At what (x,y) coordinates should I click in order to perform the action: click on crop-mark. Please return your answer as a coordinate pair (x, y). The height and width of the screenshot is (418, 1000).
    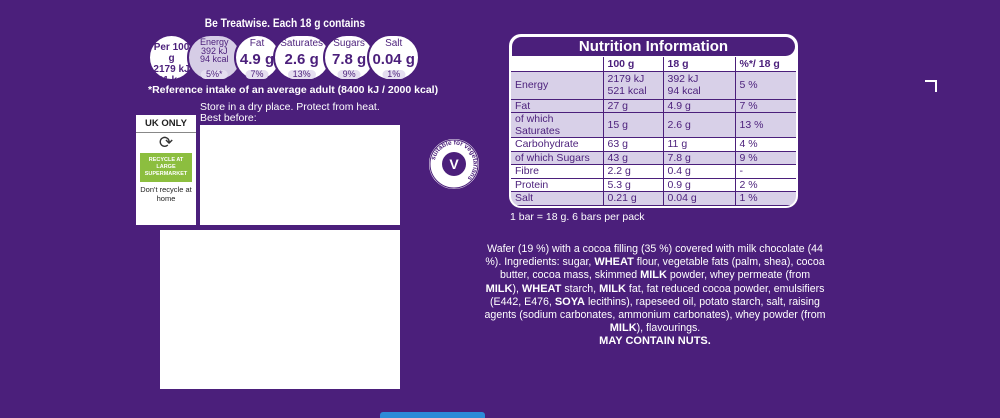
    Looking at the image, I should click on (931, 86).